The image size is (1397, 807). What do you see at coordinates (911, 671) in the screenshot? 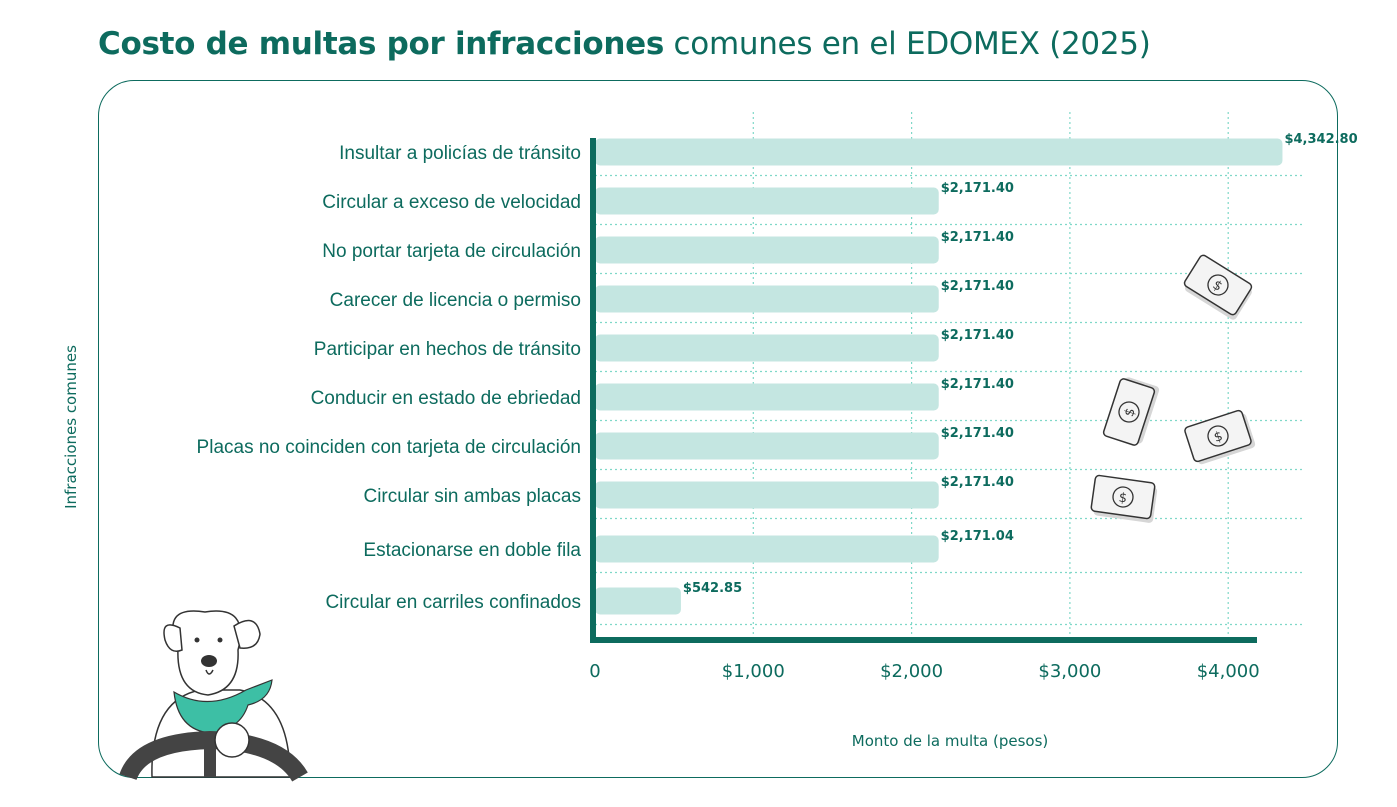
I see `x-tick-label: $2,000` at bounding box center [911, 671].